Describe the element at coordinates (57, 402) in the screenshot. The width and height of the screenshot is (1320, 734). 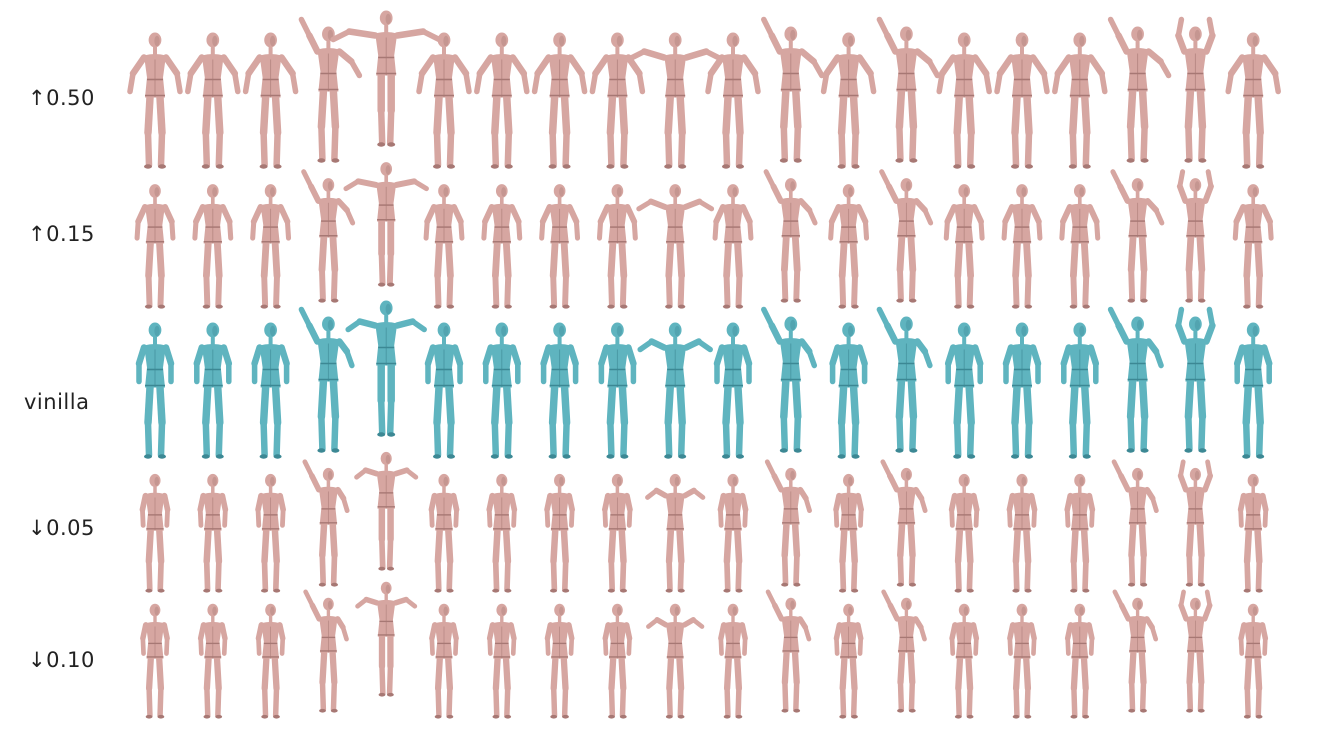
I see `row-label-vinilla: vinilla` at that location.